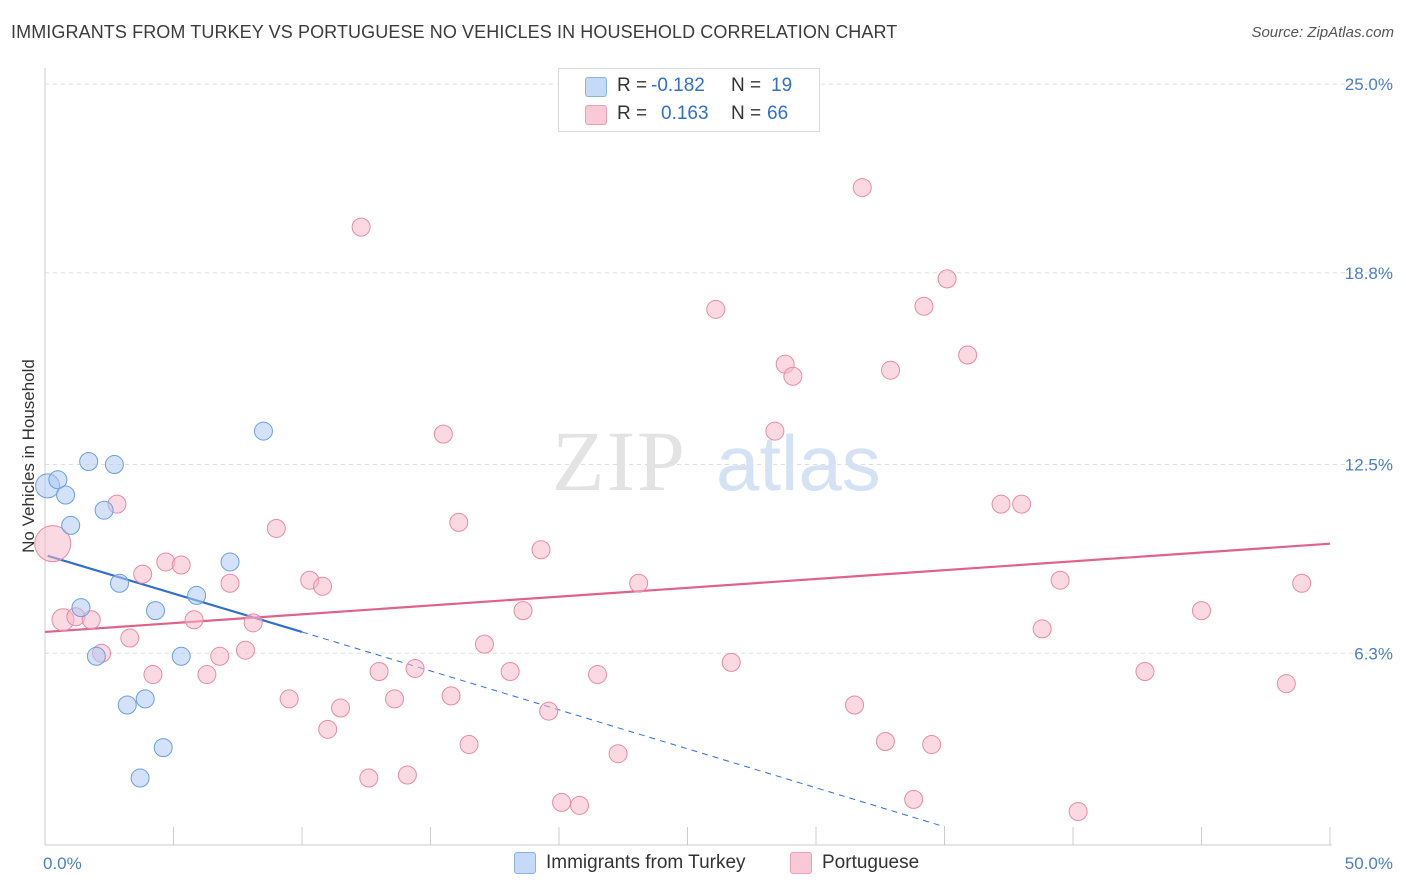  I want to click on y-tick-label: 6.3%, so click(1373, 653).